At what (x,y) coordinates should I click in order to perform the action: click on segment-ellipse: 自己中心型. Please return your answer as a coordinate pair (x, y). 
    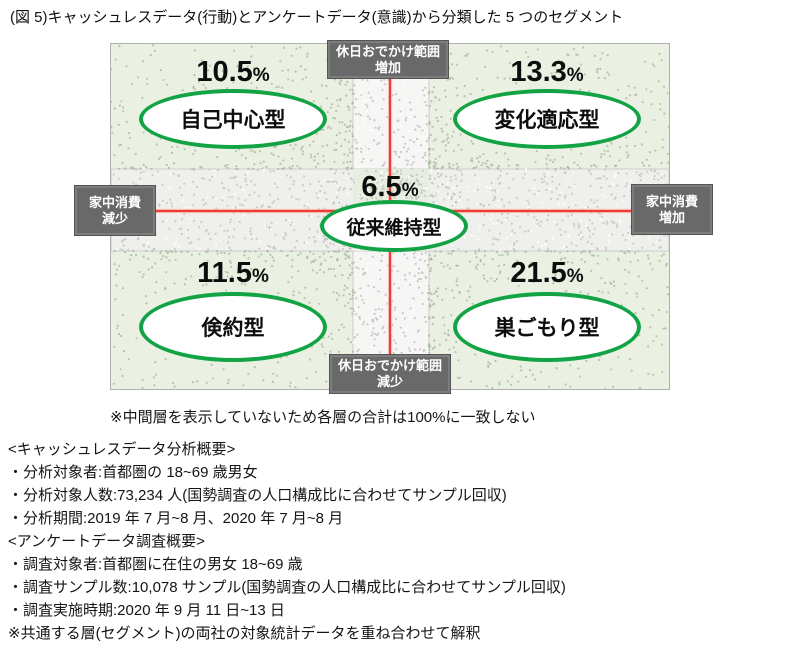
    Looking at the image, I should click on (233, 119).